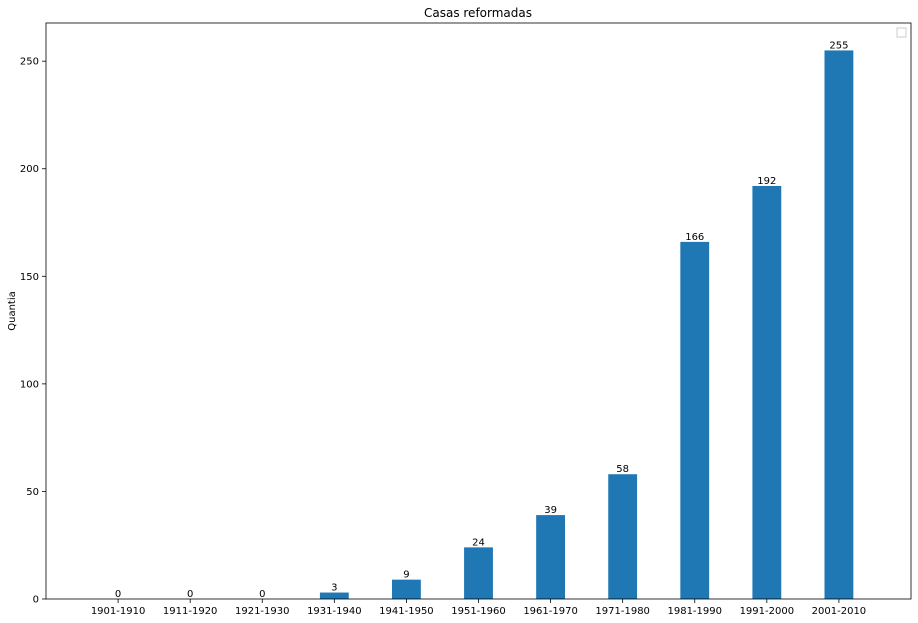 The image size is (918, 623). I want to click on bar-value-label: 58, so click(622, 469).